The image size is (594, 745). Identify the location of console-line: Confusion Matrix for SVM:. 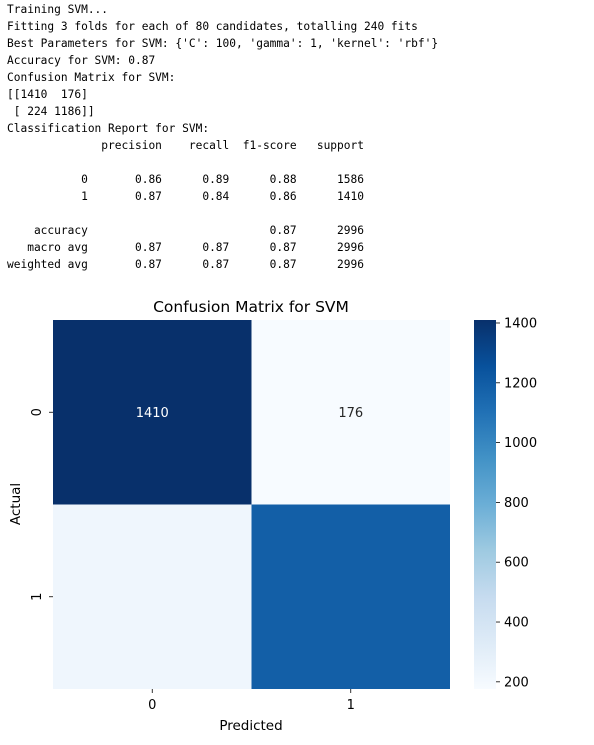
(91, 77).